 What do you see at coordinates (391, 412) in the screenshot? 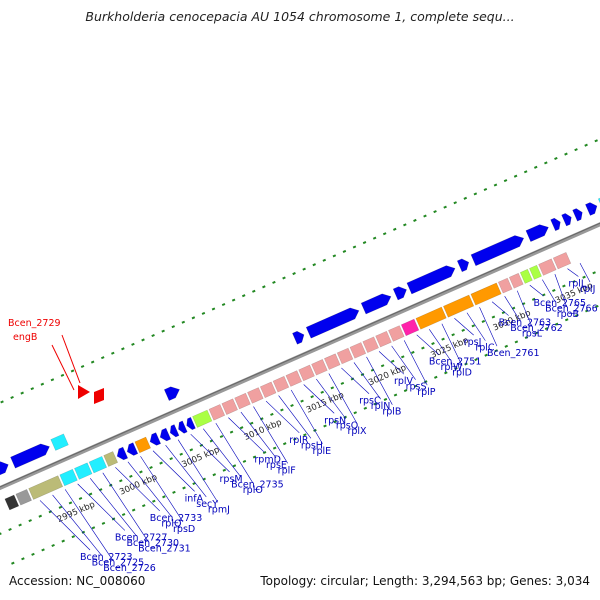
I see `gene-label: rplB` at bounding box center [391, 412].